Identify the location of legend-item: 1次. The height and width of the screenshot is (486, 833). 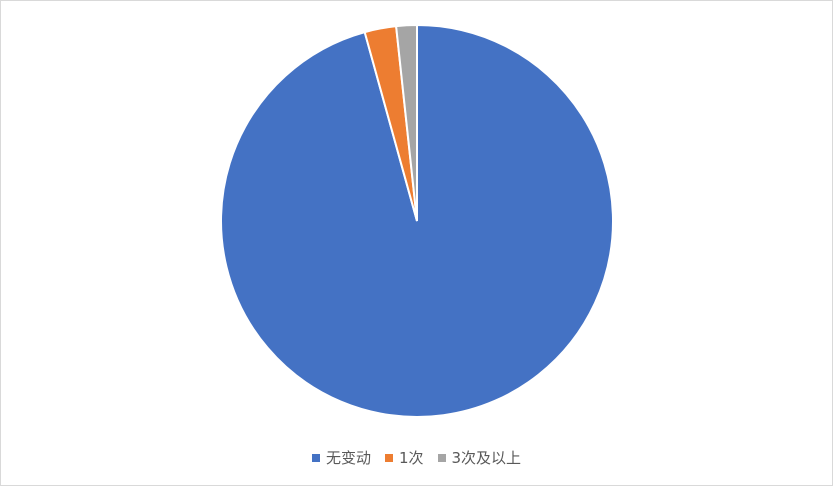
(404, 457).